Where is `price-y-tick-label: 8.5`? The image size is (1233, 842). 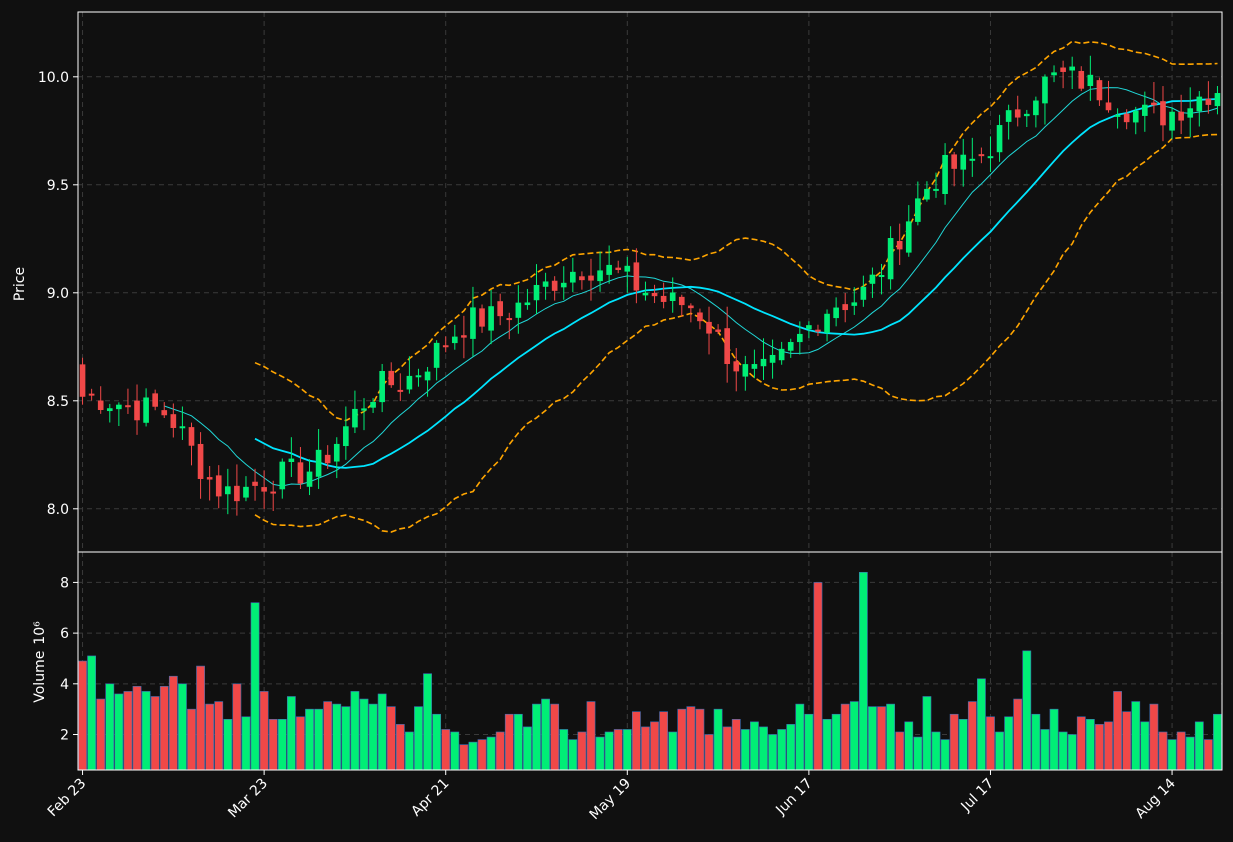 price-y-tick-label: 8.5 is located at coordinates (58, 402).